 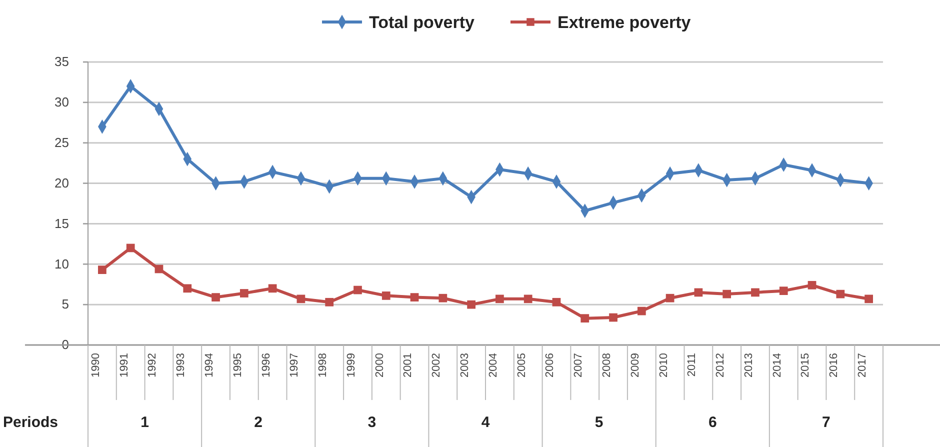 What do you see at coordinates (806, 365) in the screenshot?
I see `x-tick-label: 2015` at bounding box center [806, 365].